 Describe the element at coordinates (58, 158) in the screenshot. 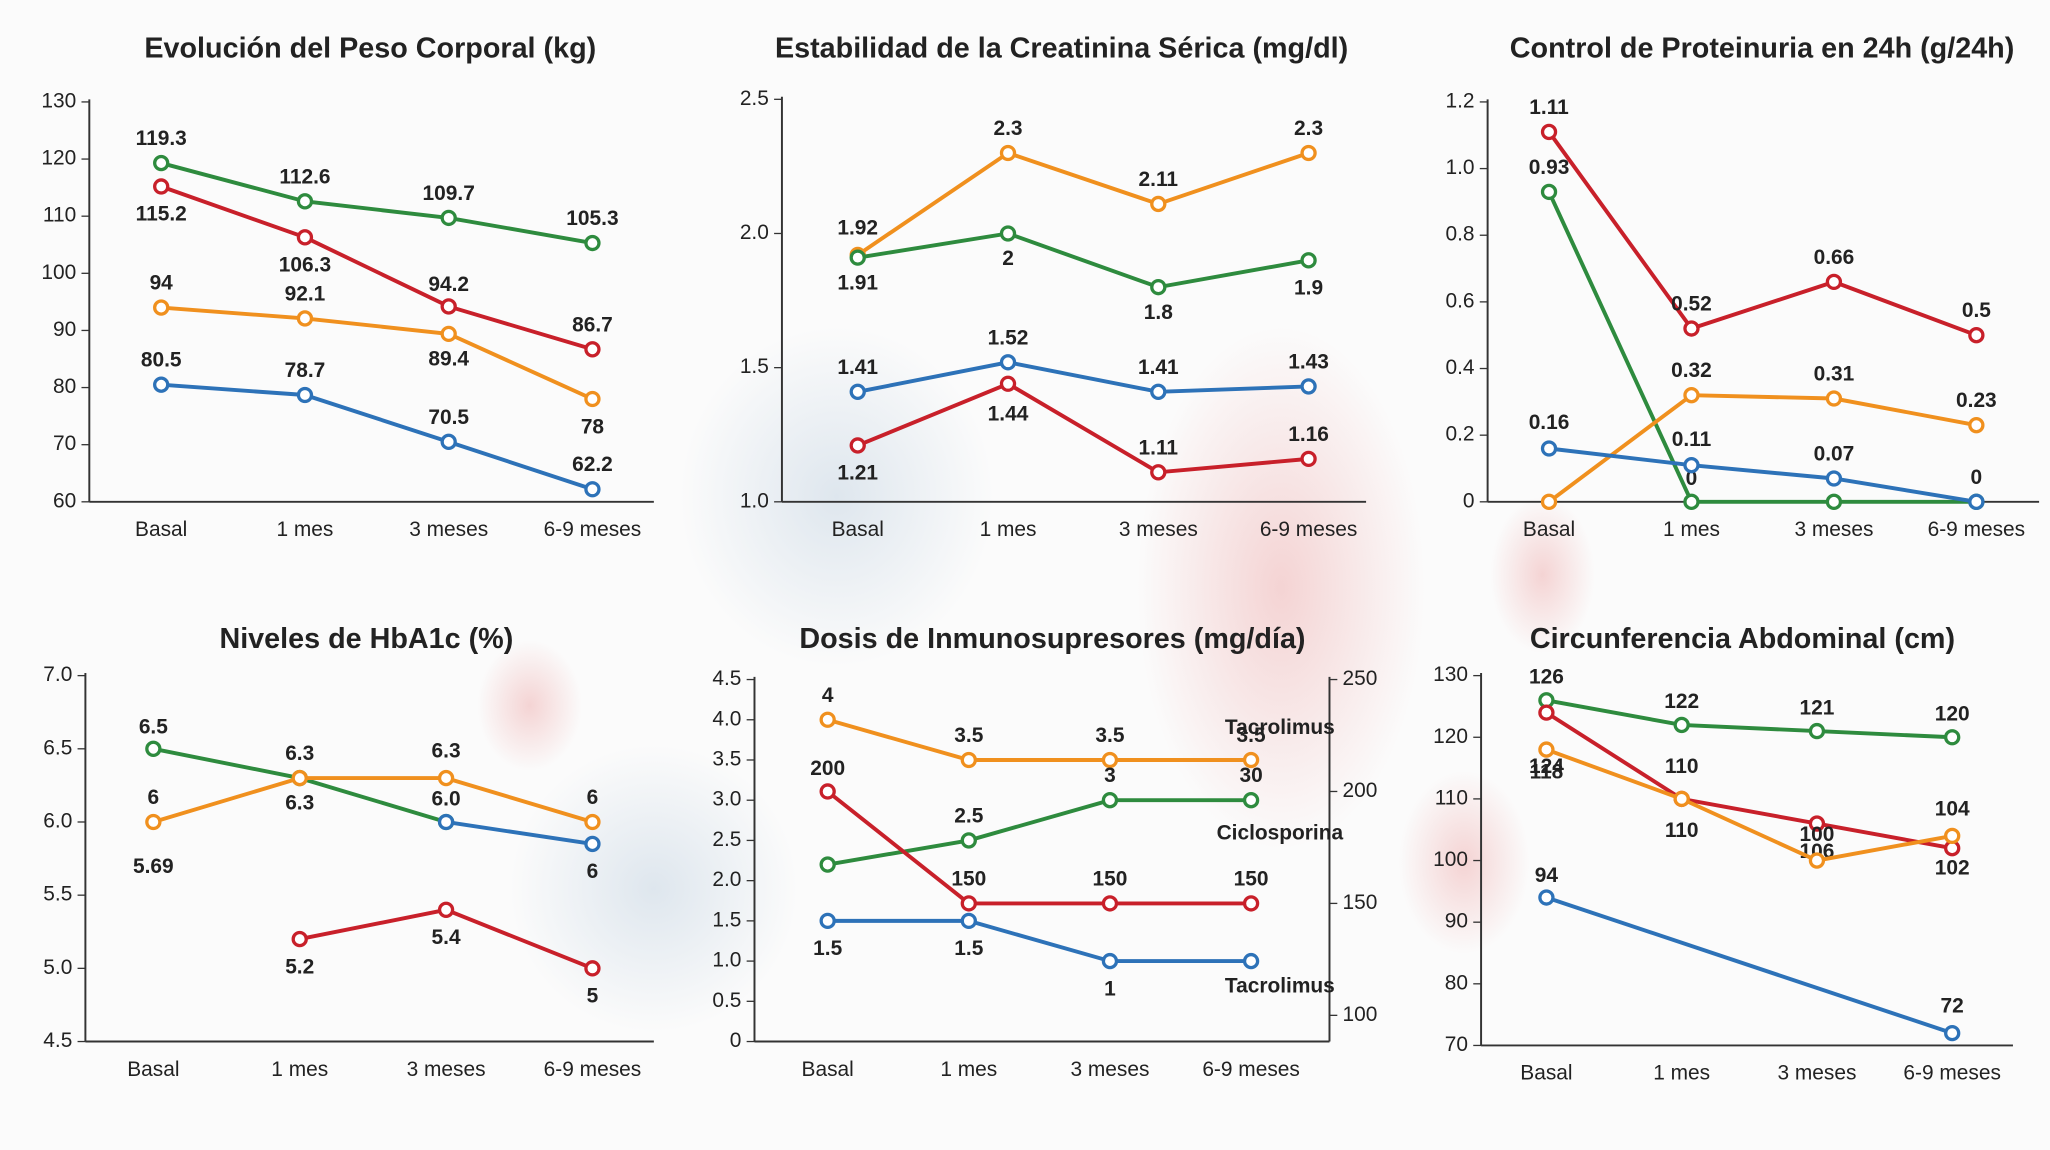

I see `y-tick-label: 120` at that location.